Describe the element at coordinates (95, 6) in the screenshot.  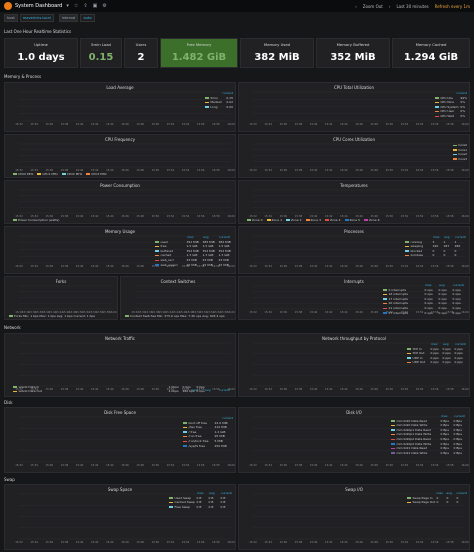
I see `save-icon: ▣` at that location.